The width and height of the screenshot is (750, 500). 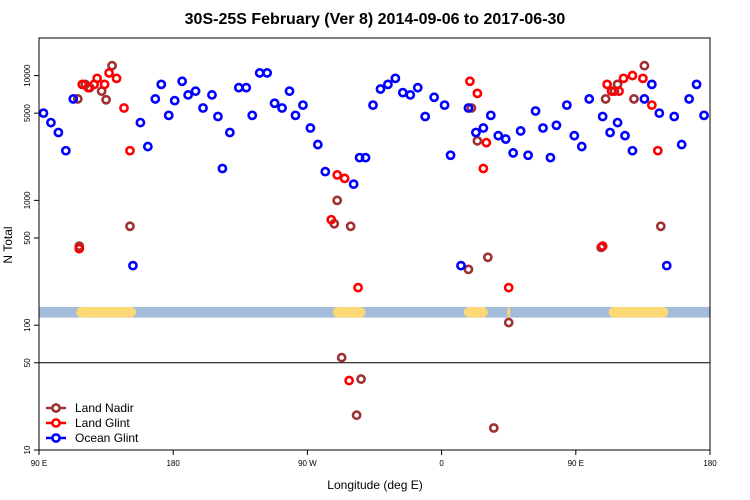 I want to click on legend-label-land-nadir: Land Nadir, so click(x=104, y=408).